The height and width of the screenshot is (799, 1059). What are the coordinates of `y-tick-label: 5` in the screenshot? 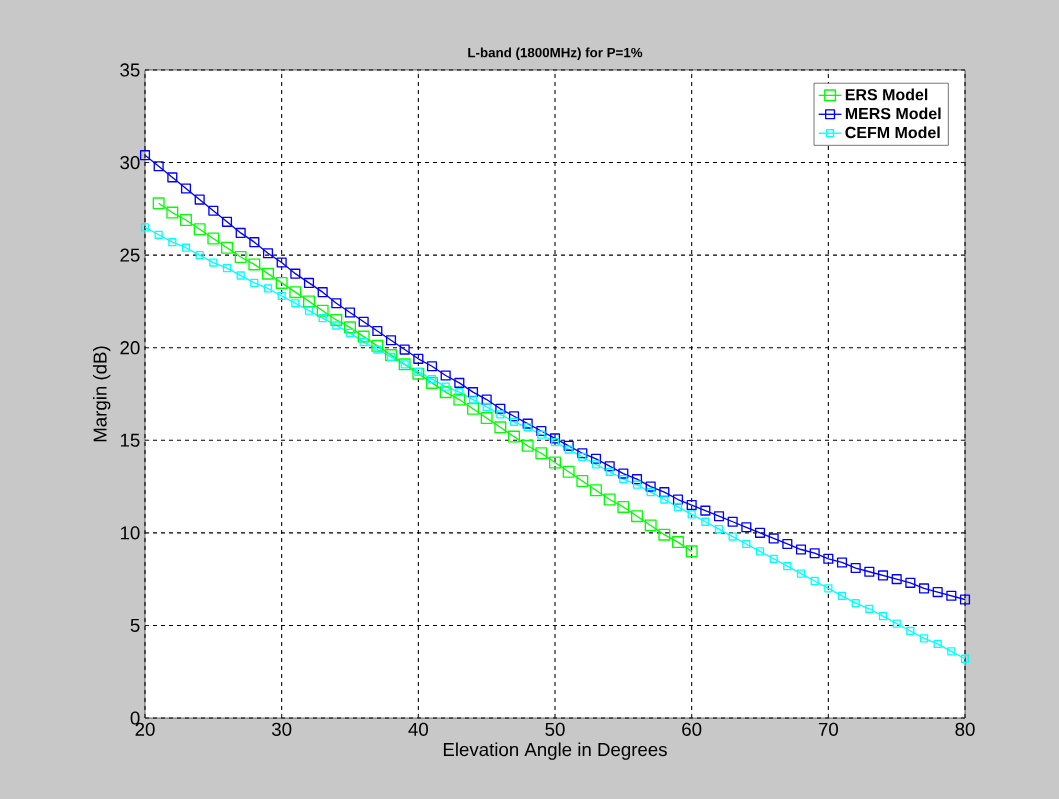 It's located at (135, 625).